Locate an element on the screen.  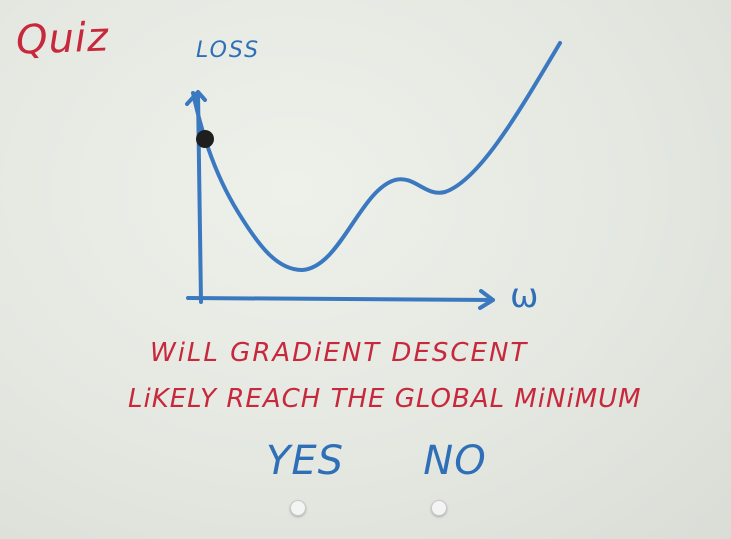
option-yes: YES is located at coordinates (305, 483).